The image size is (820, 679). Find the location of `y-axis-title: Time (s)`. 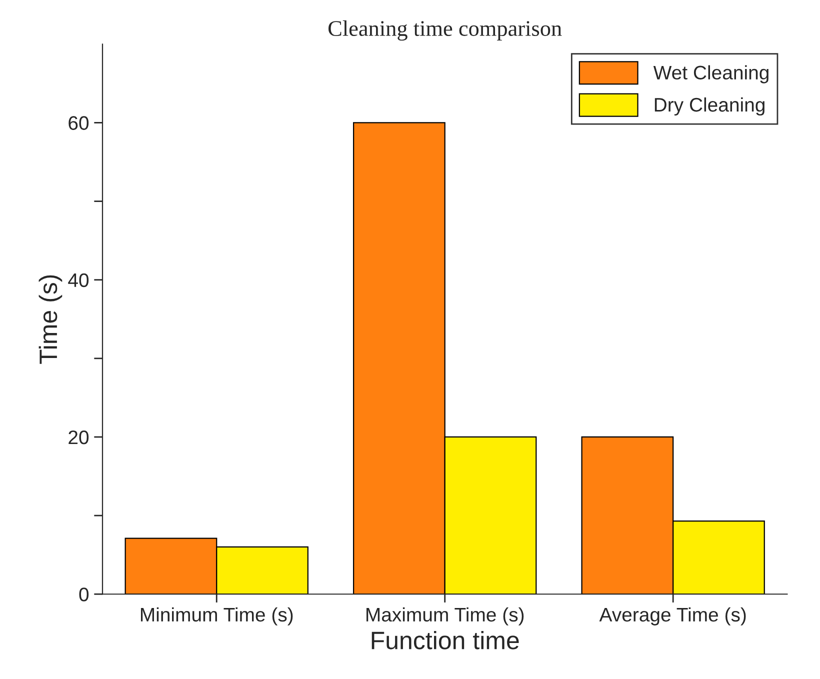

y-axis-title: Time (s) is located at coordinates (50, 319).